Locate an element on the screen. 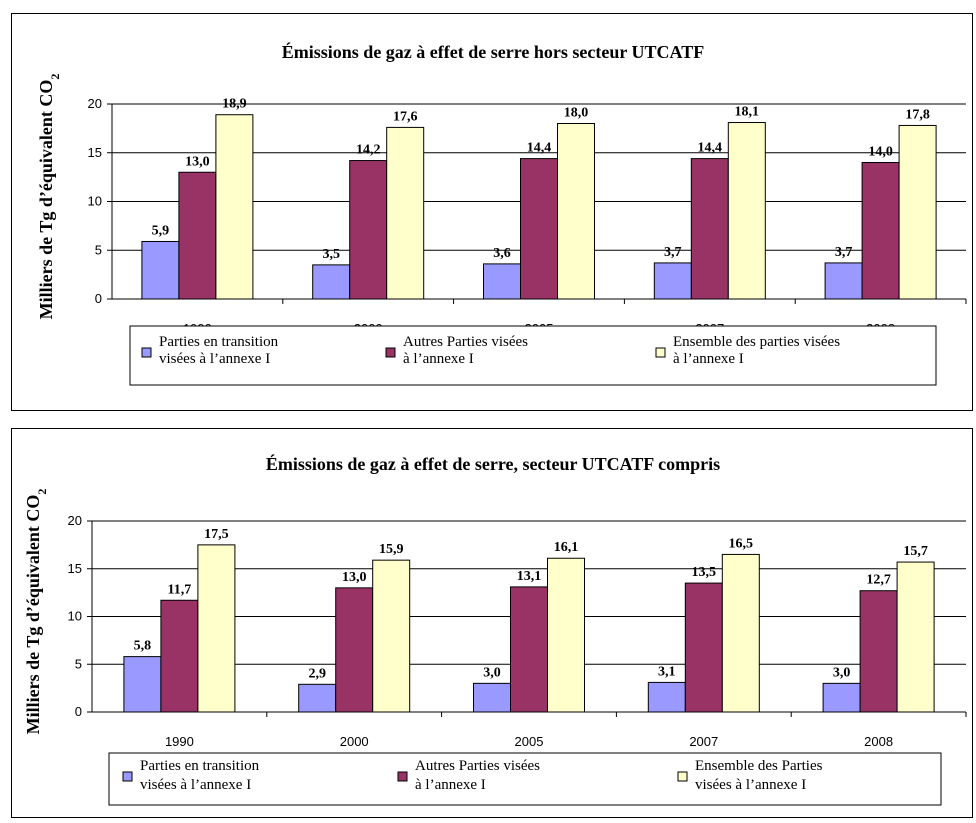 This screenshot has width=976, height=823. data-label: 14,0 is located at coordinates (880, 152).